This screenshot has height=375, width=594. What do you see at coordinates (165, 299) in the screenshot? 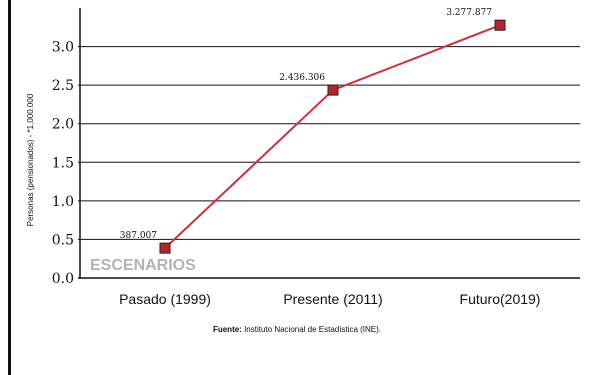
I see `x-tick-label-0: Pasado (1999)` at bounding box center [165, 299].